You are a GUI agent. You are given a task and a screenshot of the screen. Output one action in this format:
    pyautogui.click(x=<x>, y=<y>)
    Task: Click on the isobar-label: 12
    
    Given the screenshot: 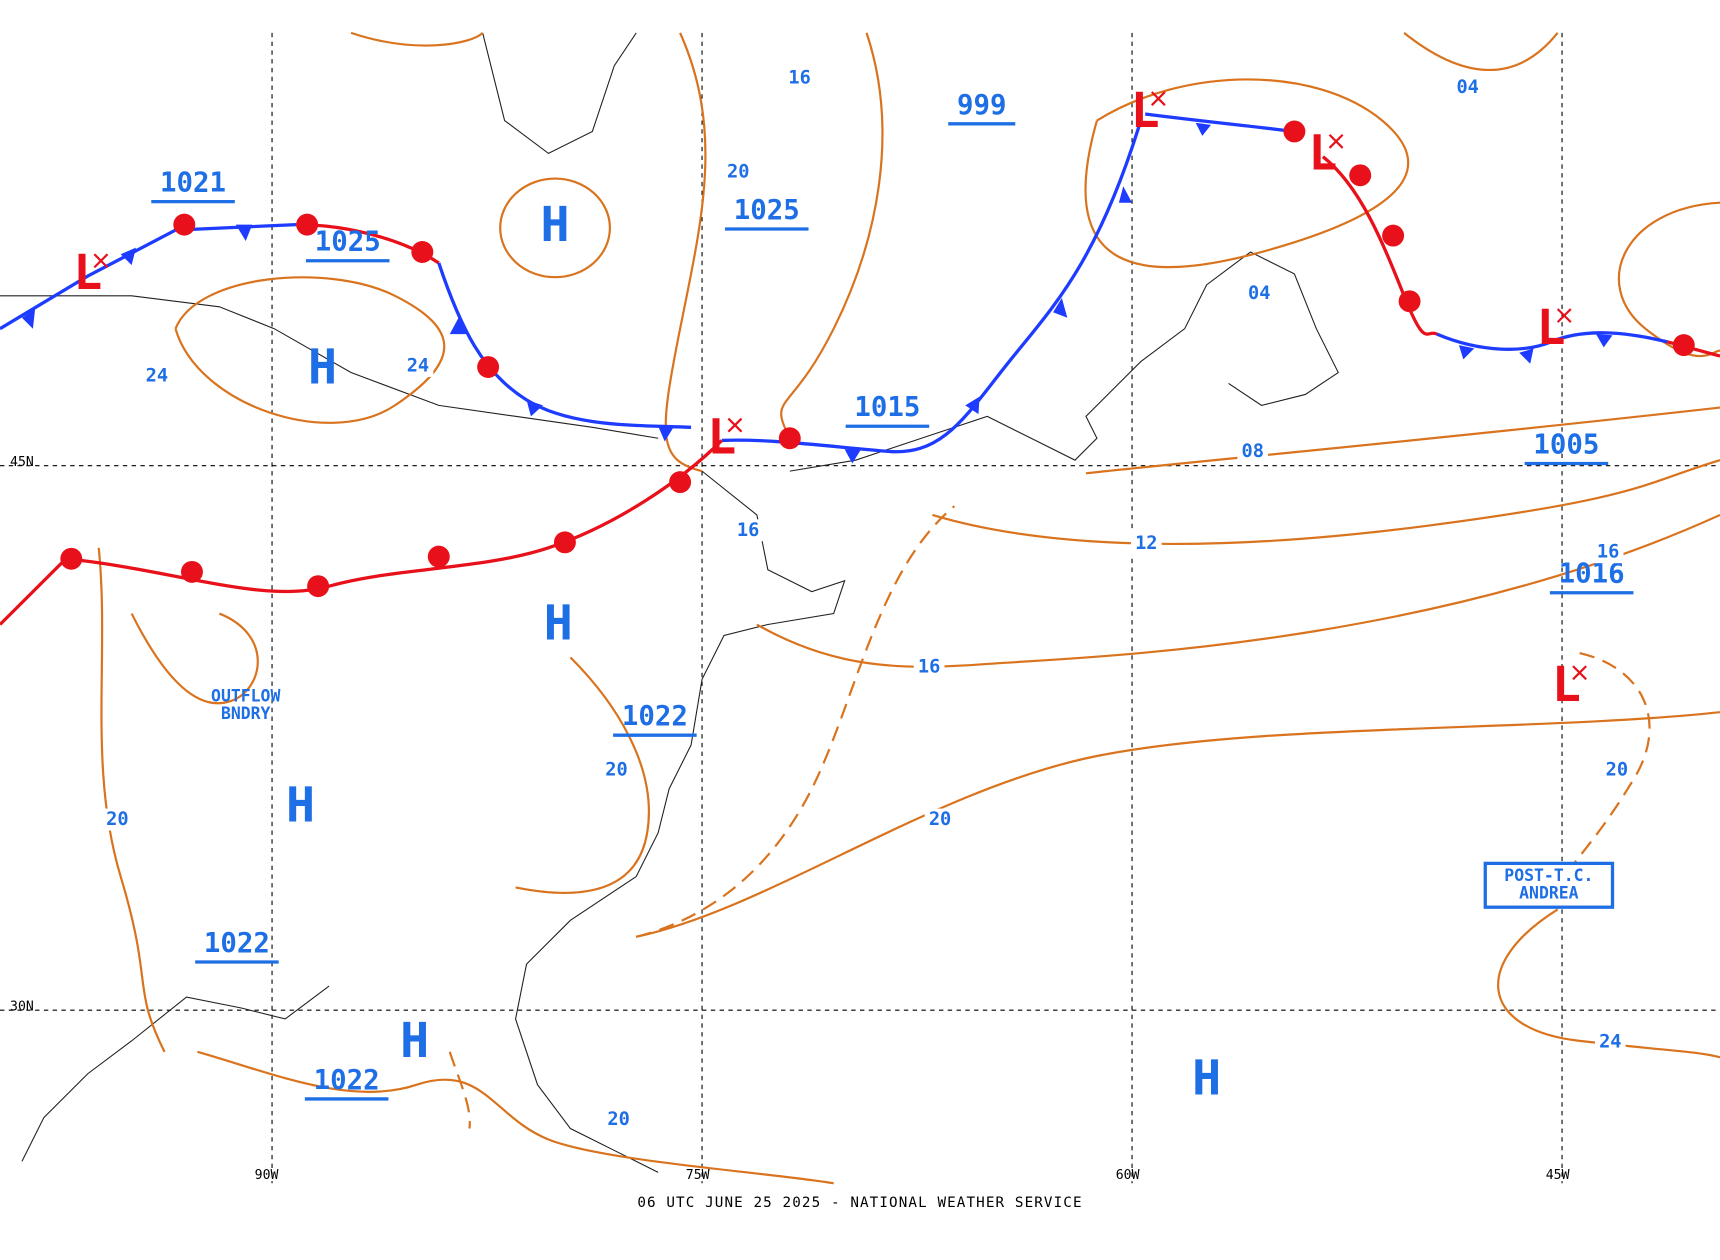 What is the action you would take?
    pyautogui.click(x=1146, y=543)
    